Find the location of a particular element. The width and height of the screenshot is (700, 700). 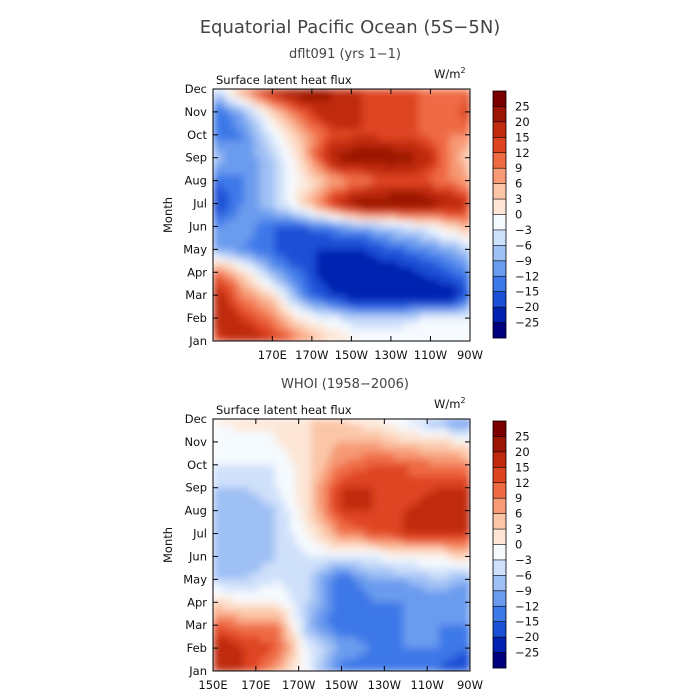

panel-2-heatmap is located at coordinates (341, 545).